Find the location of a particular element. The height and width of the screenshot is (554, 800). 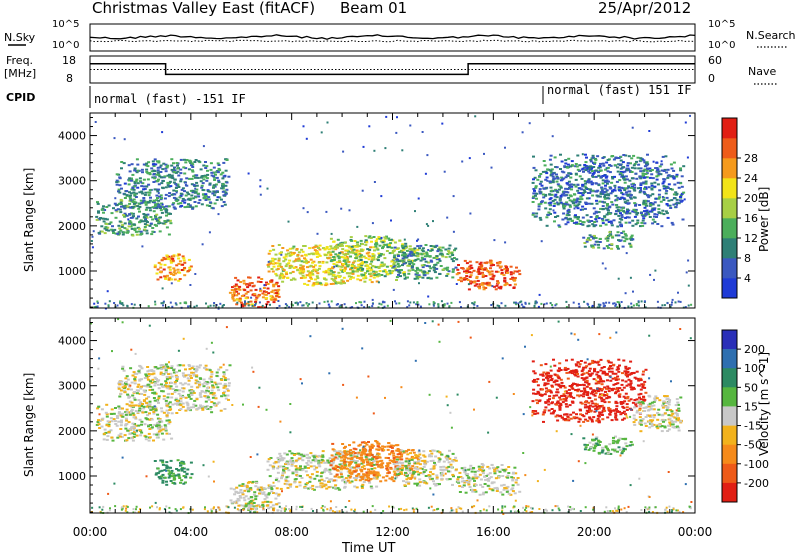

freq-label: Freq. is located at coordinates (19, 60).